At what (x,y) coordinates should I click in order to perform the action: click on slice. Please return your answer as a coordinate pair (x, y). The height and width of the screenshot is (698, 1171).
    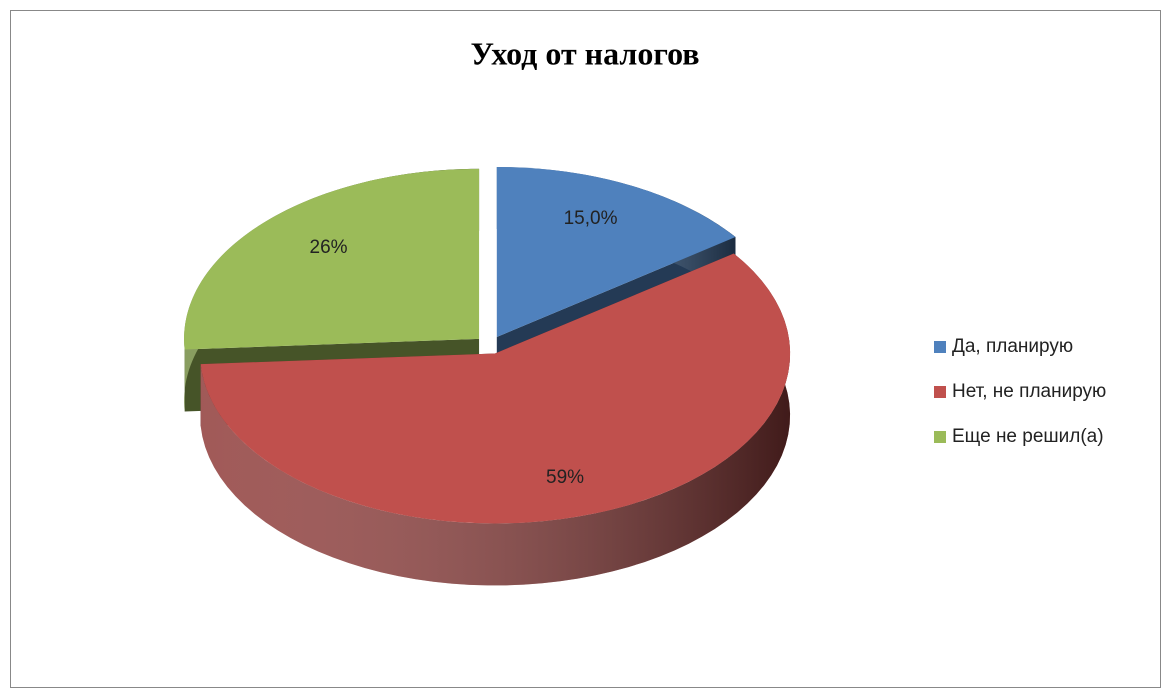
    Looking at the image, I should click on (332, 290).